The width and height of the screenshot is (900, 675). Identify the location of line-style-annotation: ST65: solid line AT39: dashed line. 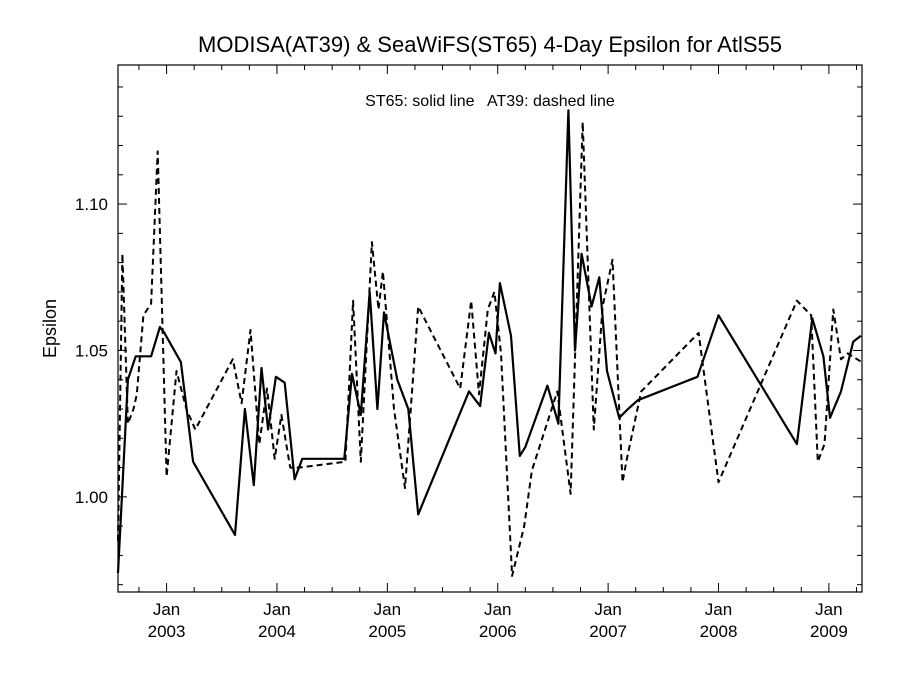
(490, 101).